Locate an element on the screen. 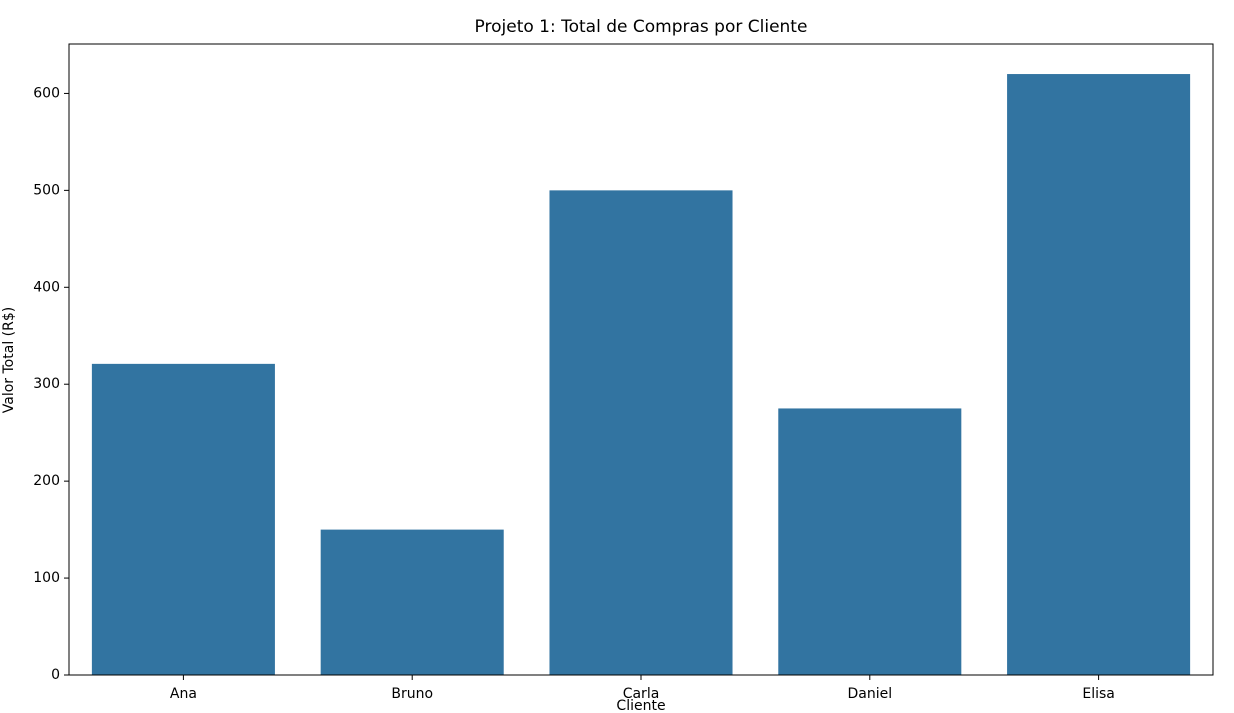 This screenshot has width=1234, height=713. x-tick-label: Bruno is located at coordinates (412, 694).